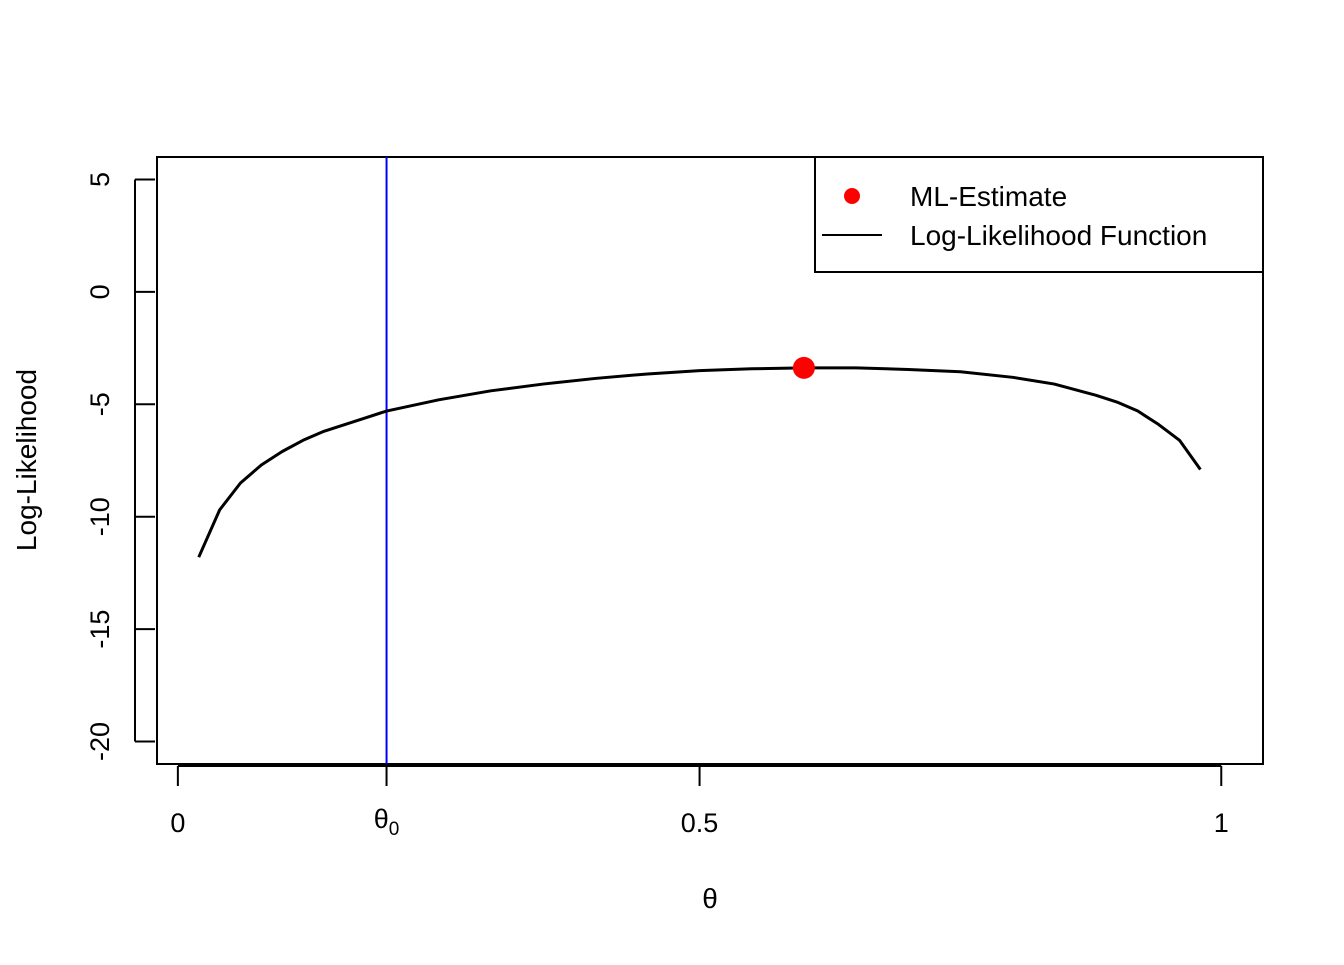 Image resolution: width=1344 pixels, height=965 pixels. Describe the element at coordinates (177, 823) in the screenshot. I see `x-tick-label: 0` at that location.